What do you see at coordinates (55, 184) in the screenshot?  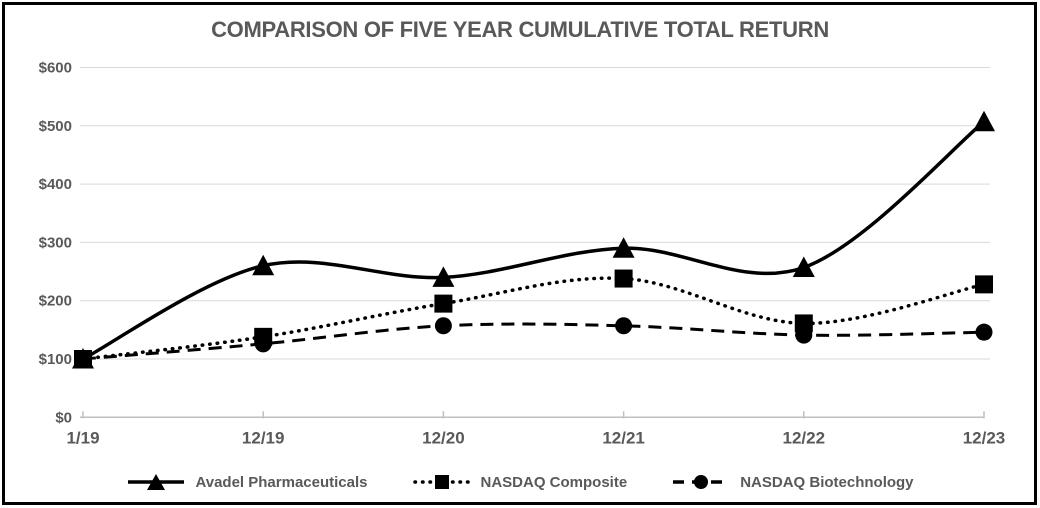 I see `y-axis-tick-label: $400` at bounding box center [55, 184].